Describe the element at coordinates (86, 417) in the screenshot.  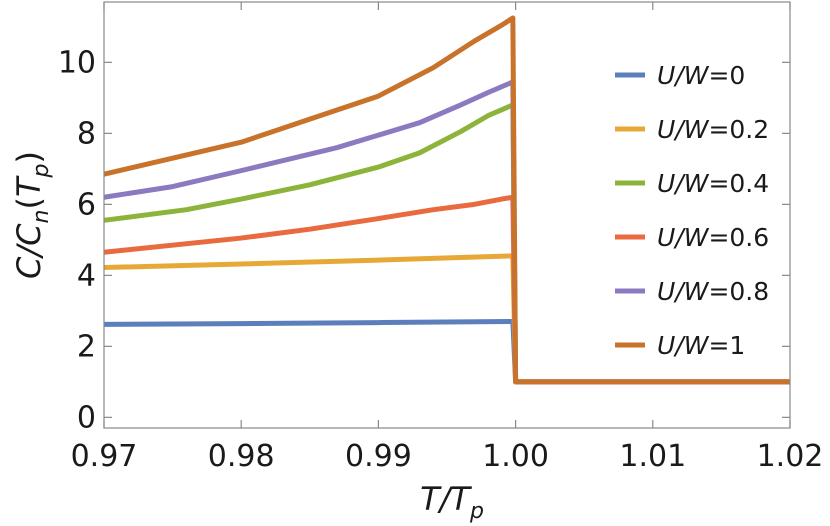
I see `y-tick-label: 0` at that location.